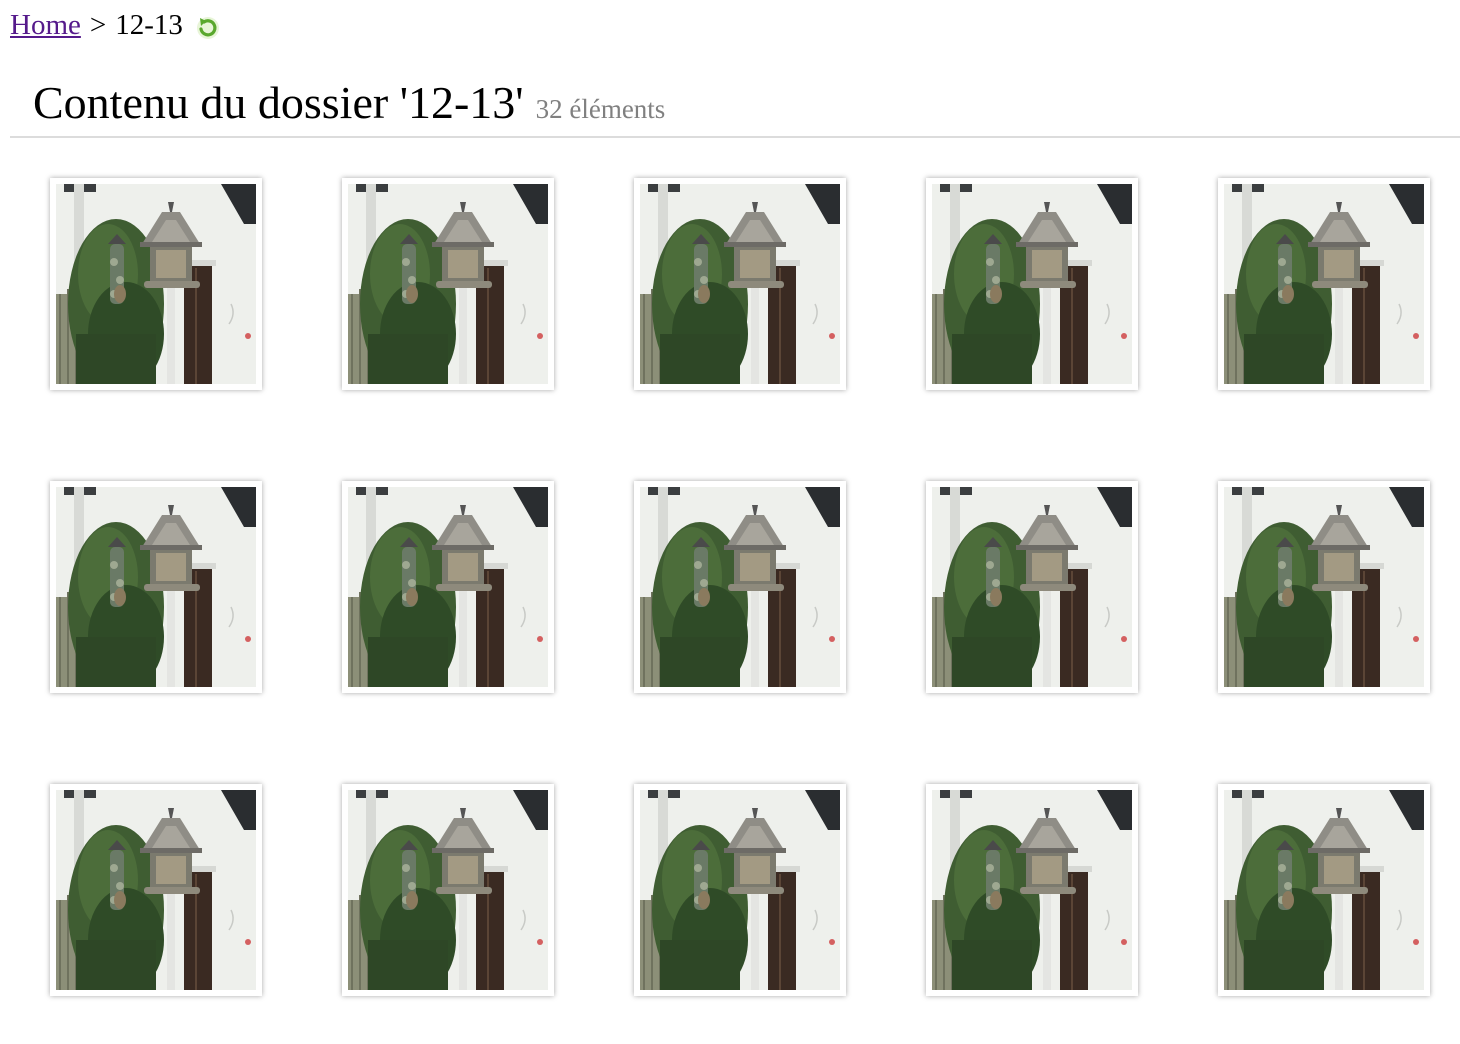 The image size is (1460, 1044). Describe the element at coordinates (735, 104) in the screenshot. I see `folder-header: Contenu du dossier '12-13' 32 éléments` at that location.